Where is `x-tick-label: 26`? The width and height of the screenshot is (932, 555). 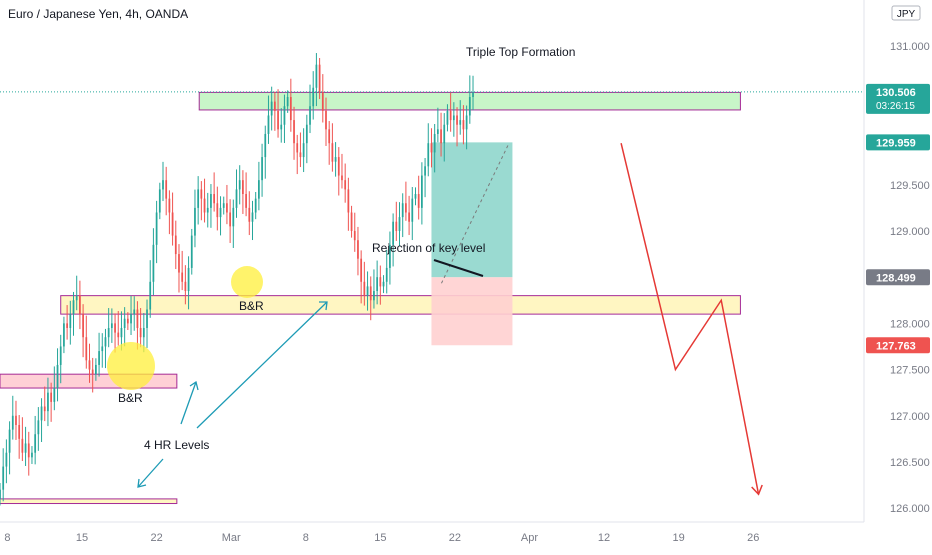
x-tick-label: 26 is located at coordinates (753, 538).